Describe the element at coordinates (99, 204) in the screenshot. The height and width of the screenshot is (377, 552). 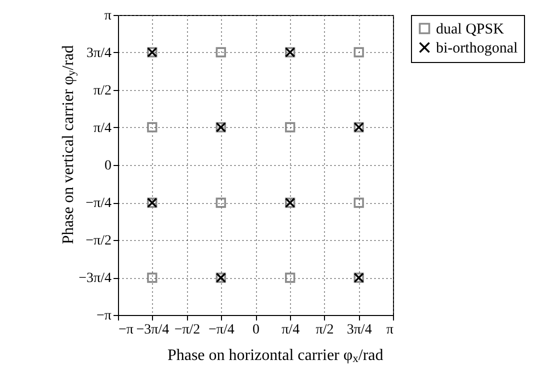
I see `y-tick-label: −π/4` at that location.